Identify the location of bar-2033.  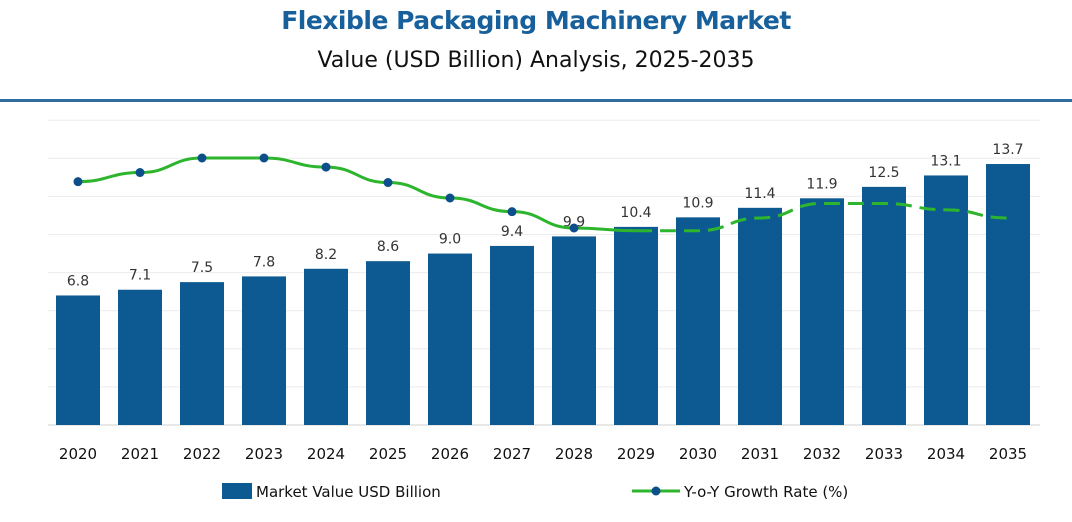
(884, 305).